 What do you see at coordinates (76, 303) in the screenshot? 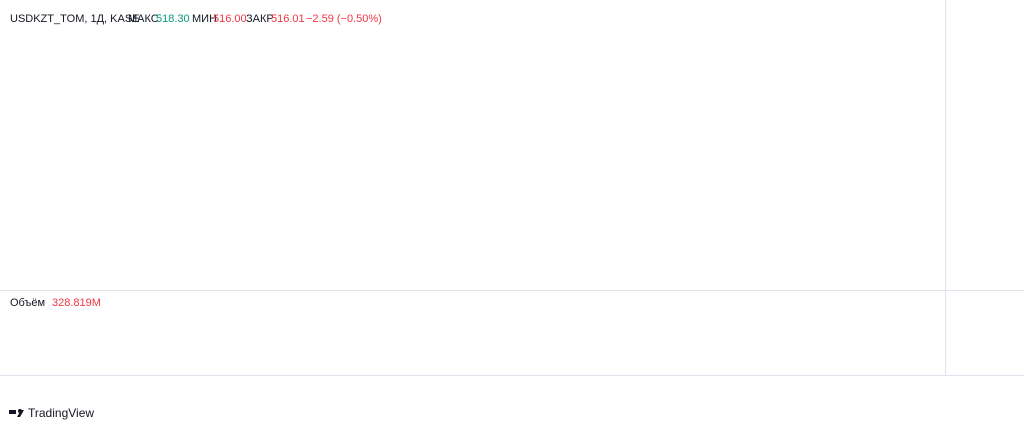
I see `volume-value: 328.819M` at bounding box center [76, 303].